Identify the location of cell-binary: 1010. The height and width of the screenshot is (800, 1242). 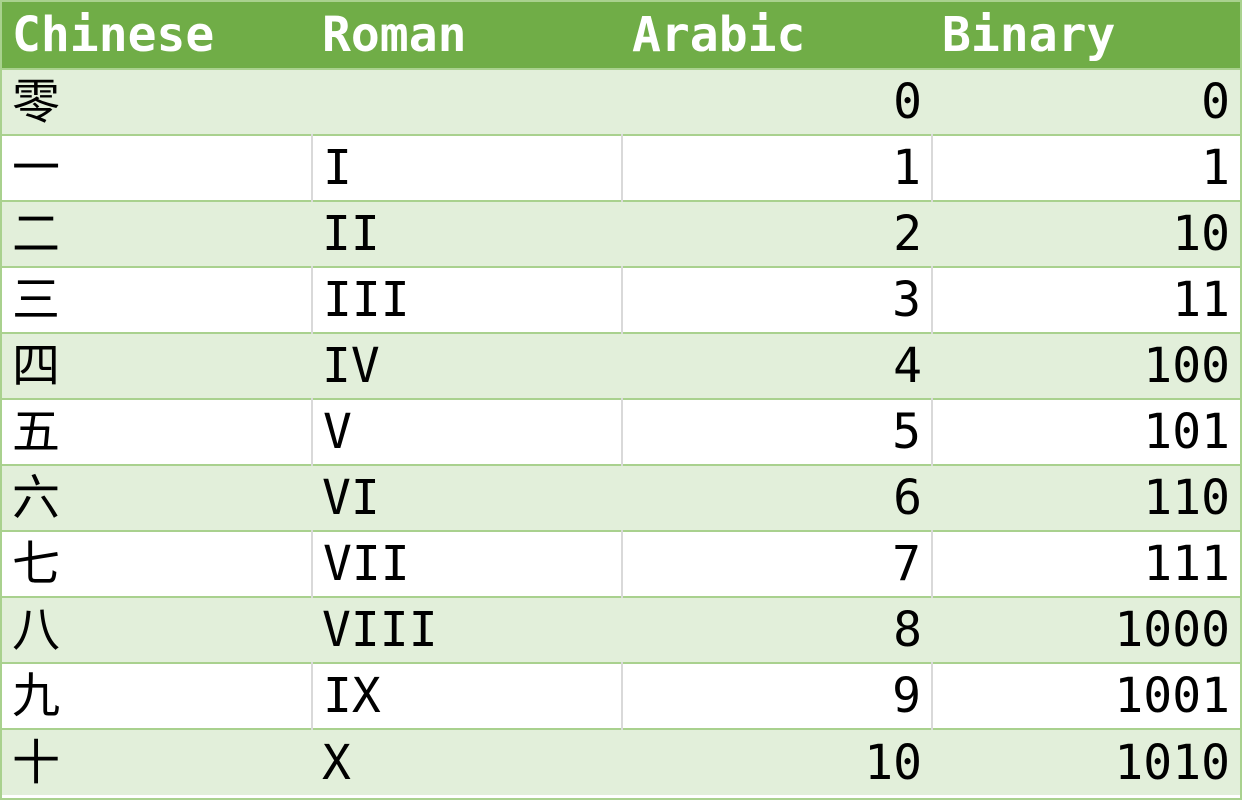
(1172, 762).